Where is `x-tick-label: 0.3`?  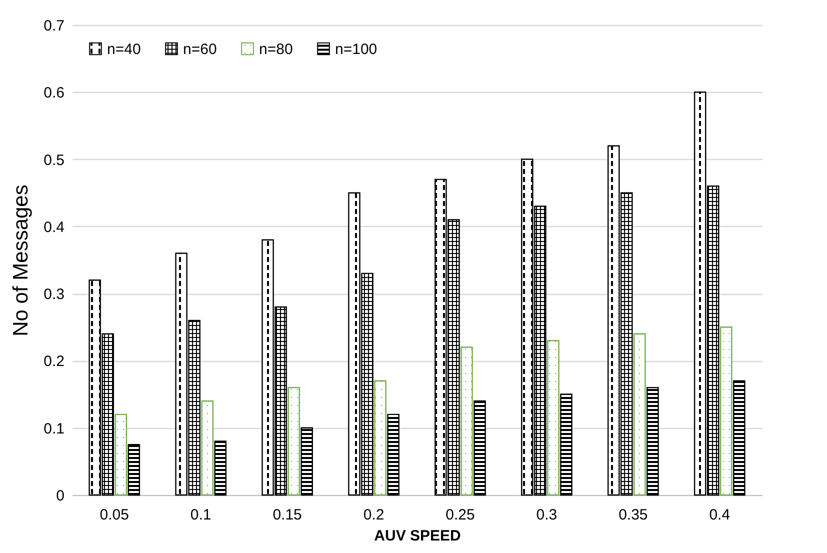 x-tick-label: 0.3 is located at coordinates (547, 515).